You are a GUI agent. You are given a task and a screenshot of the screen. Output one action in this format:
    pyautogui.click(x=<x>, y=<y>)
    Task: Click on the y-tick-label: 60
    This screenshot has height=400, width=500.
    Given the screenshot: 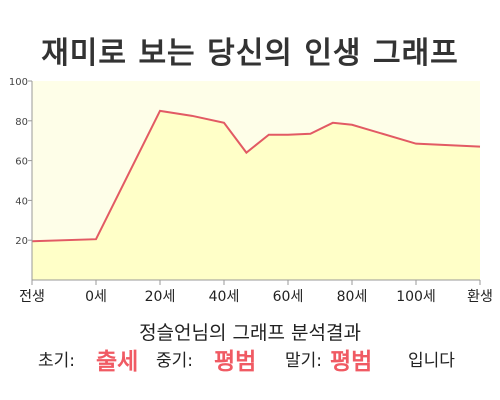 What is the action you would take?
    pyautogui.click(x=21, y=162)
    